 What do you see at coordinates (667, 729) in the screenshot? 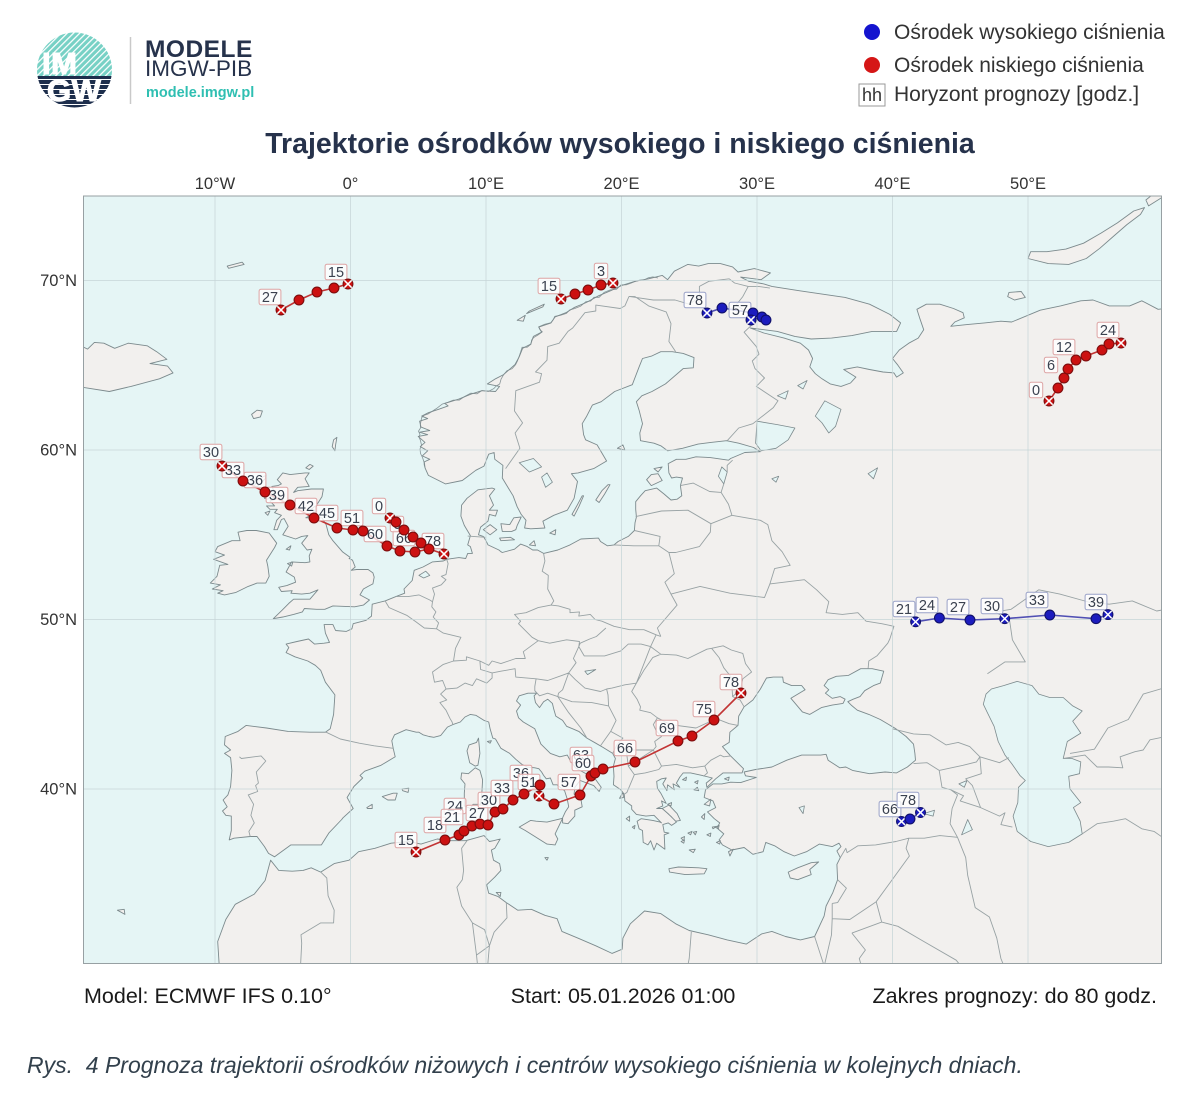
I see `svg-text: 69` at bounding box center [667, 729].